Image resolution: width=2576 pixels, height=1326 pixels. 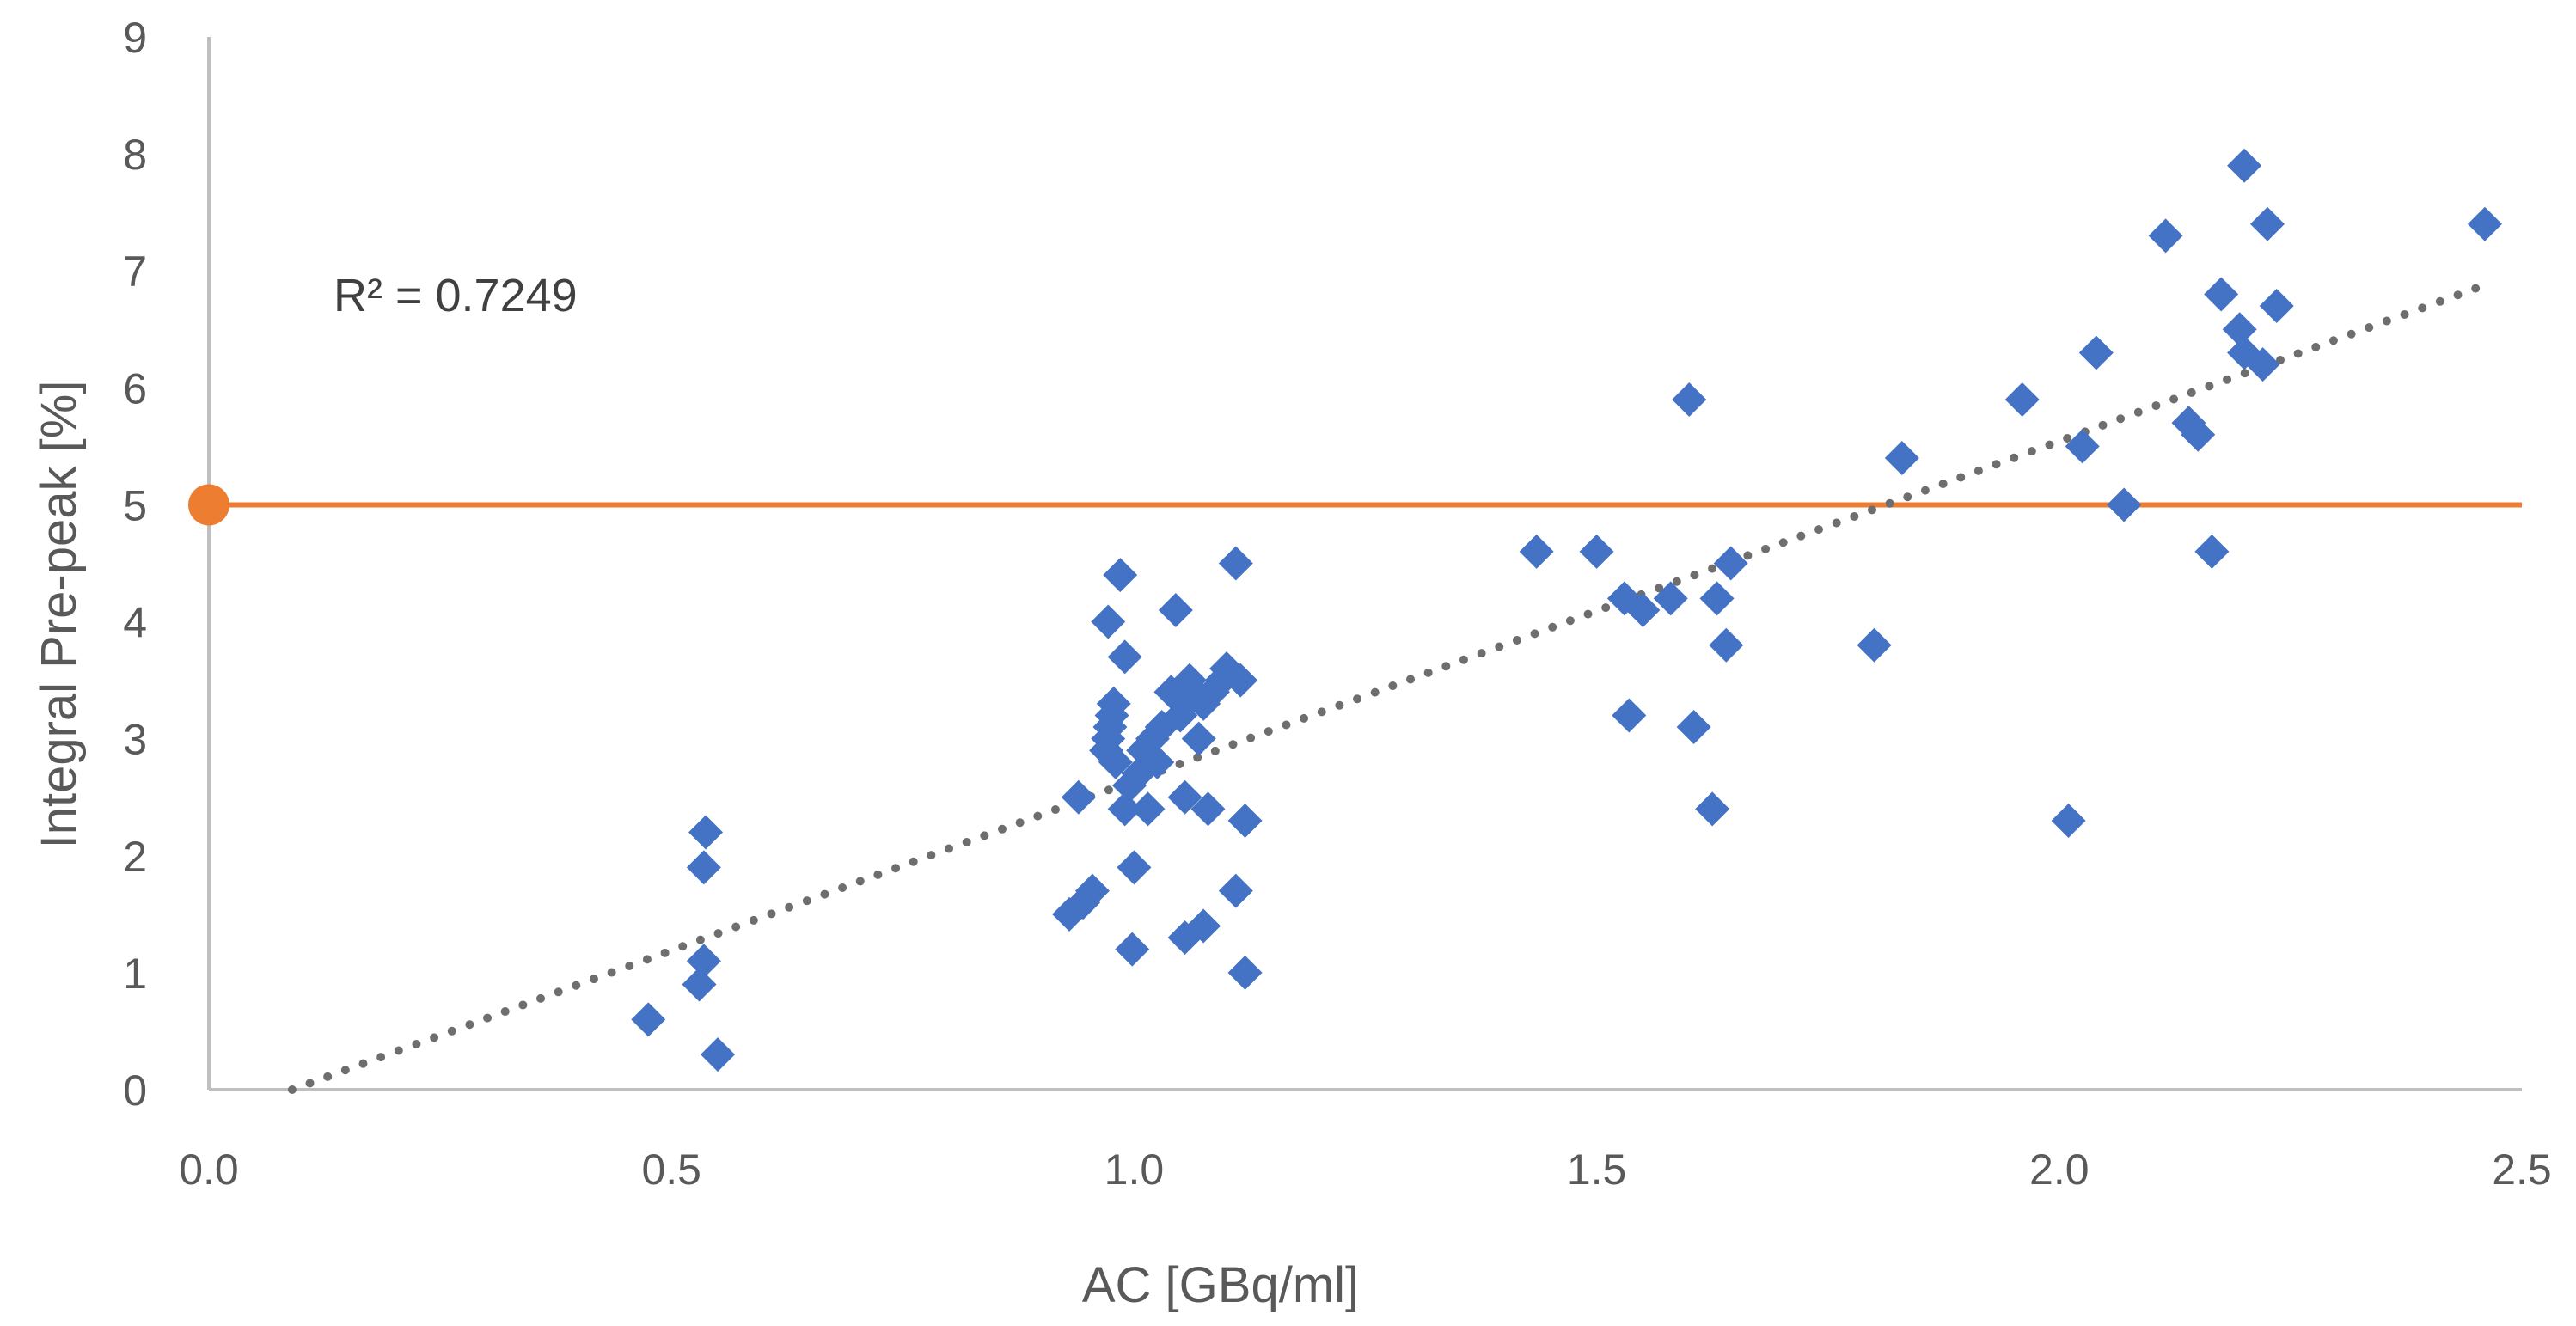 What do you see at coordinates (59, 615) in the screenshot?
I see `y-axis-title: Integral Pre-peak [%]` at bounding box center [59, 615].